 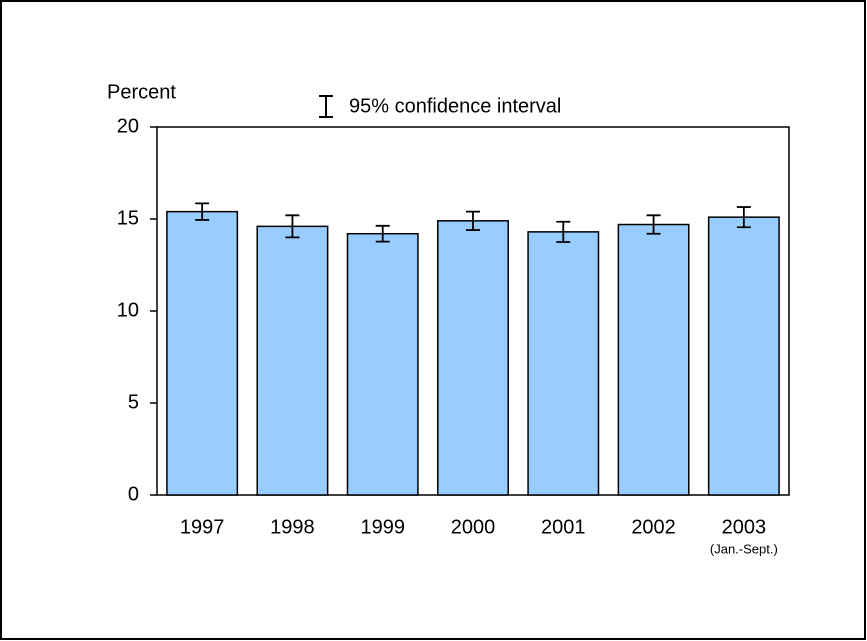 What do you see at coordinates (202, 527) in the screenshot?
I see `x-tick-label: 1997` at bounding box center [202, 527].